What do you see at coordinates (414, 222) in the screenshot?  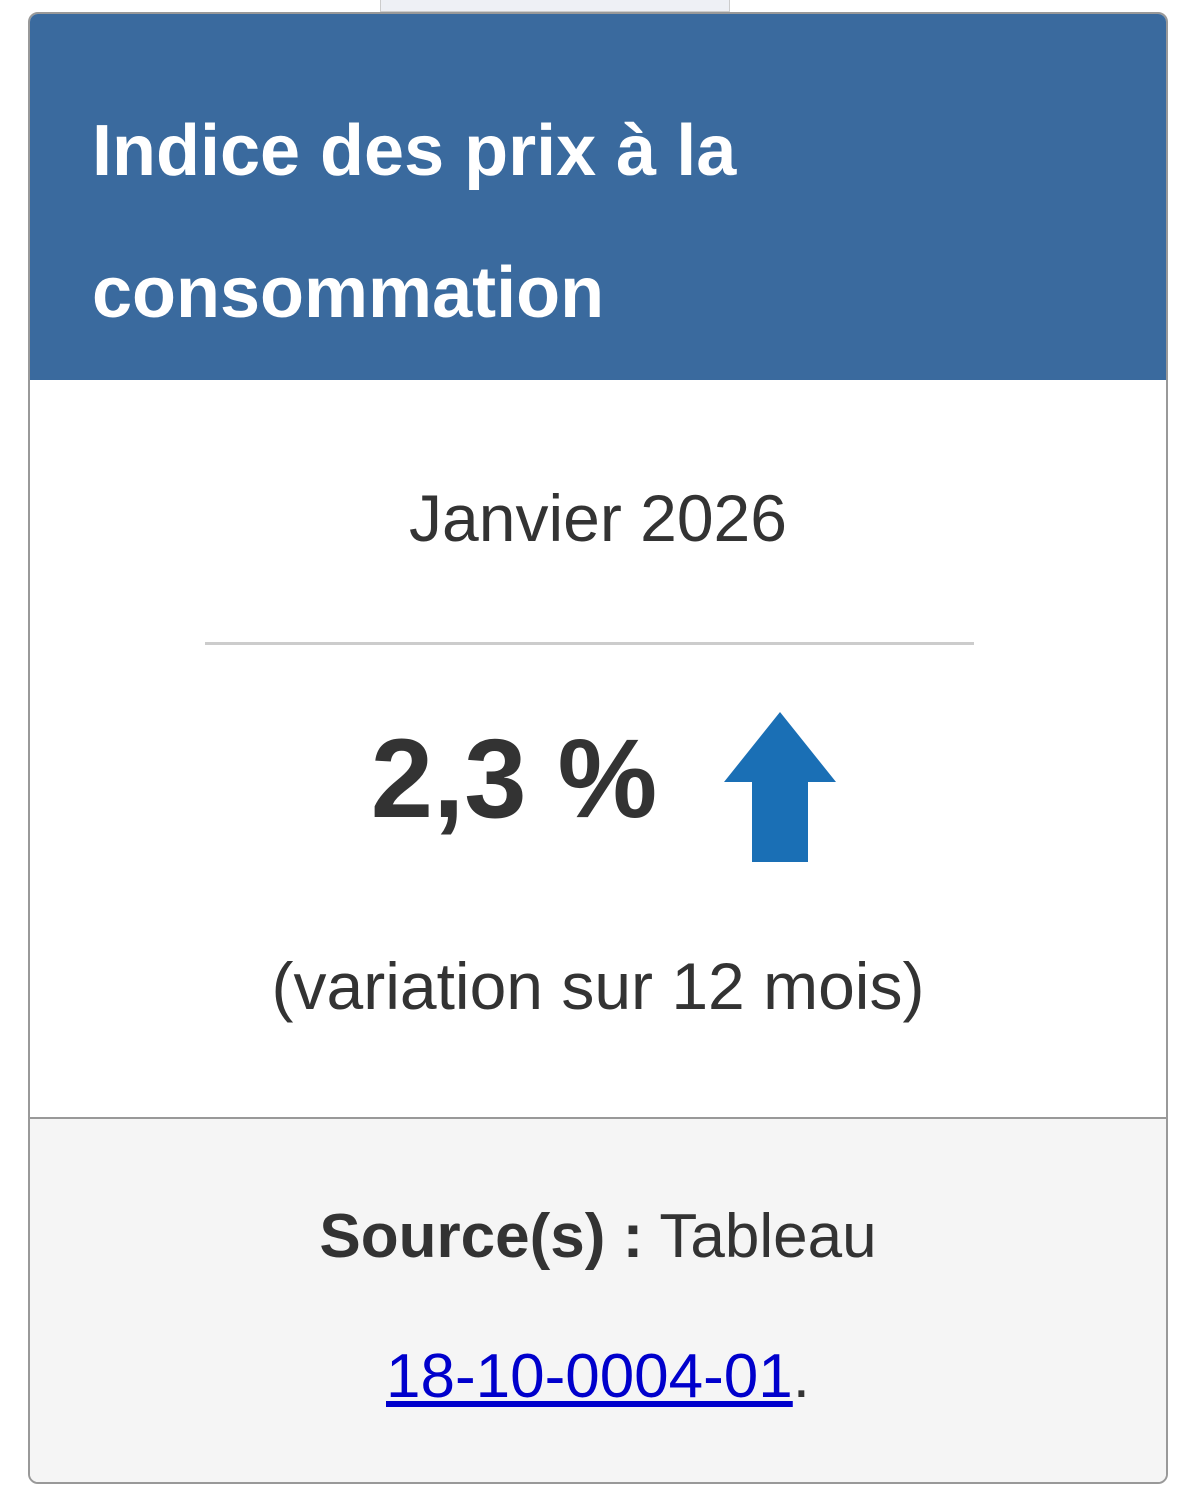 I see `title: Indice des prix à la consommation` at bounding box center [414, 222].